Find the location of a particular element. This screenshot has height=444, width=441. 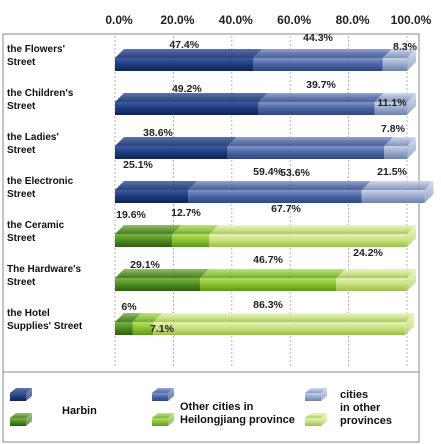

value-label: 29.1% is located at coordinates (145, 265).